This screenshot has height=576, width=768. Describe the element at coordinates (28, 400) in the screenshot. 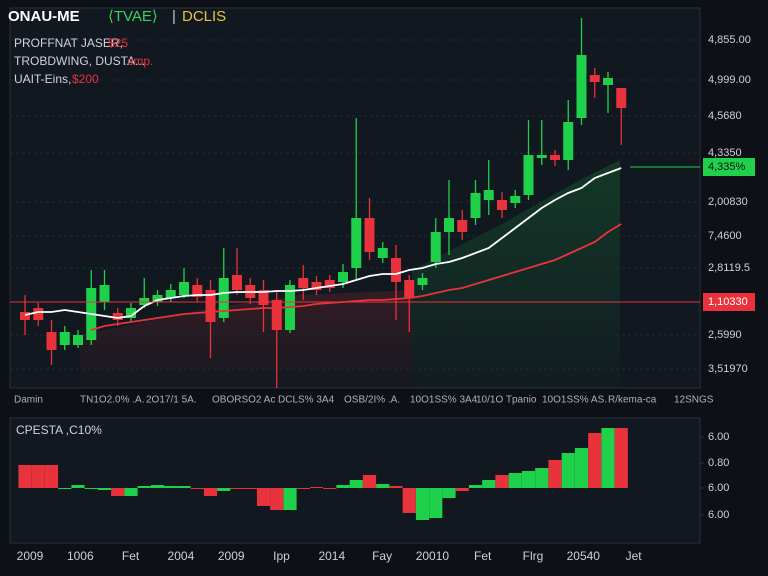

I see `x-tick-label: Damin` at that location.